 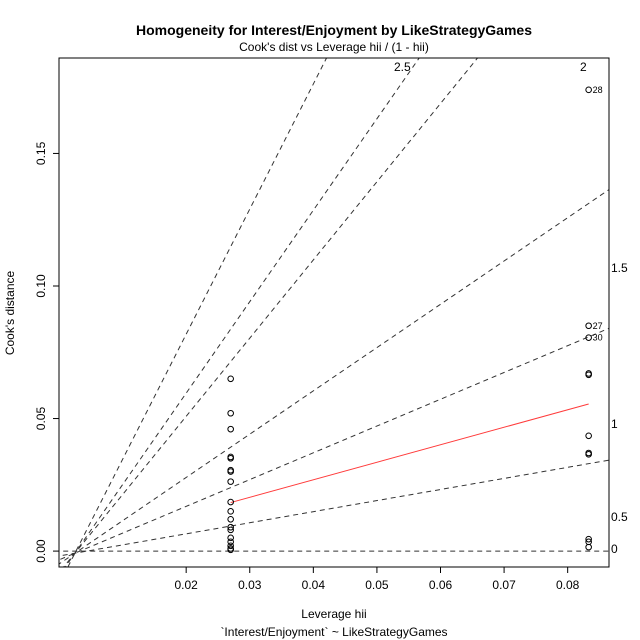 What do you see at coordinates (619, 268) in the screenshot?
I see `contour-label-3: 1.5` at bounding box center [619, 268].